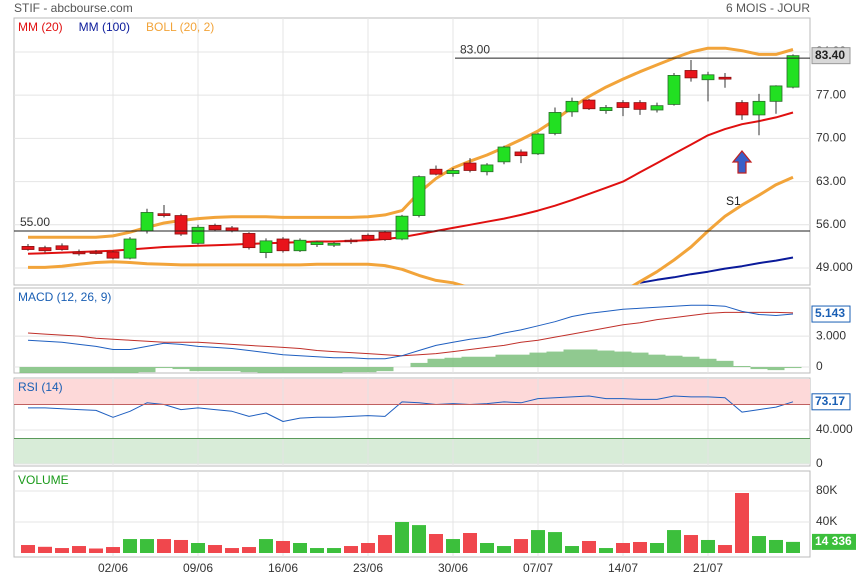  I want to click on signal-arrow, so click(742, 162).